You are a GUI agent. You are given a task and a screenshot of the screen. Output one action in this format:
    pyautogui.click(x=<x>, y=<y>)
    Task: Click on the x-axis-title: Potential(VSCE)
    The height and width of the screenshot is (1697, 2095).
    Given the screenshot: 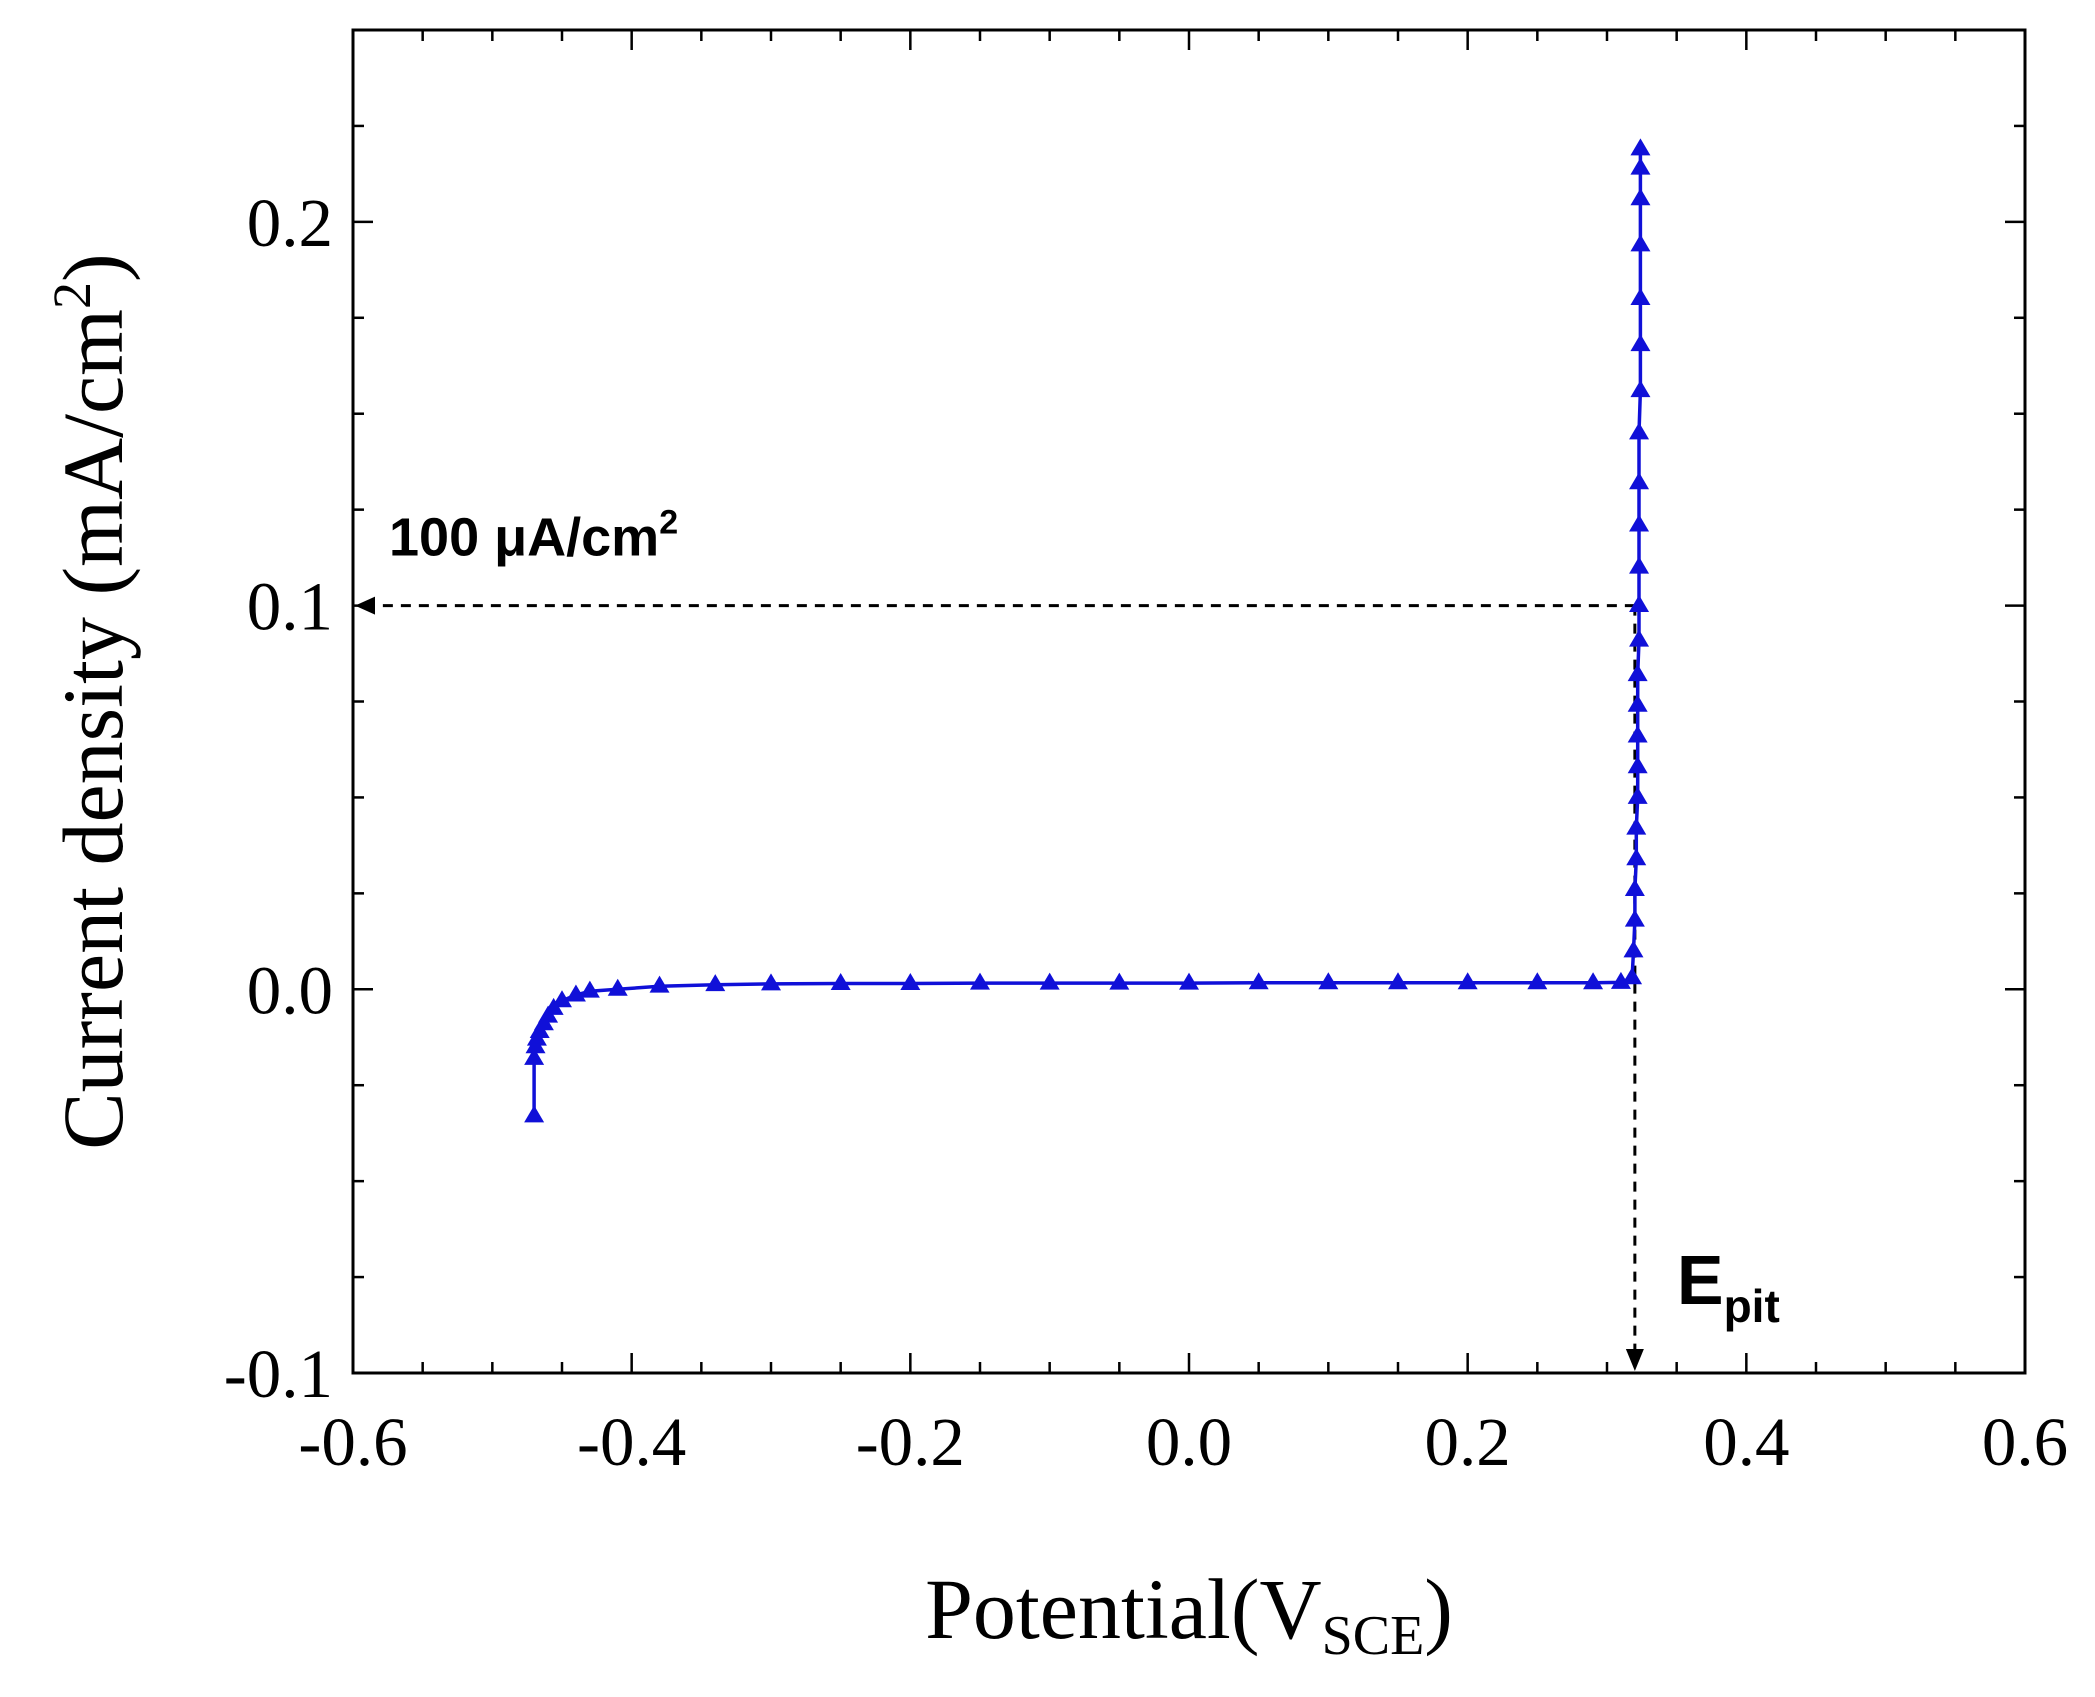 What is the action you would take?
    pyautogui.click(x=1189, y=1614)
    